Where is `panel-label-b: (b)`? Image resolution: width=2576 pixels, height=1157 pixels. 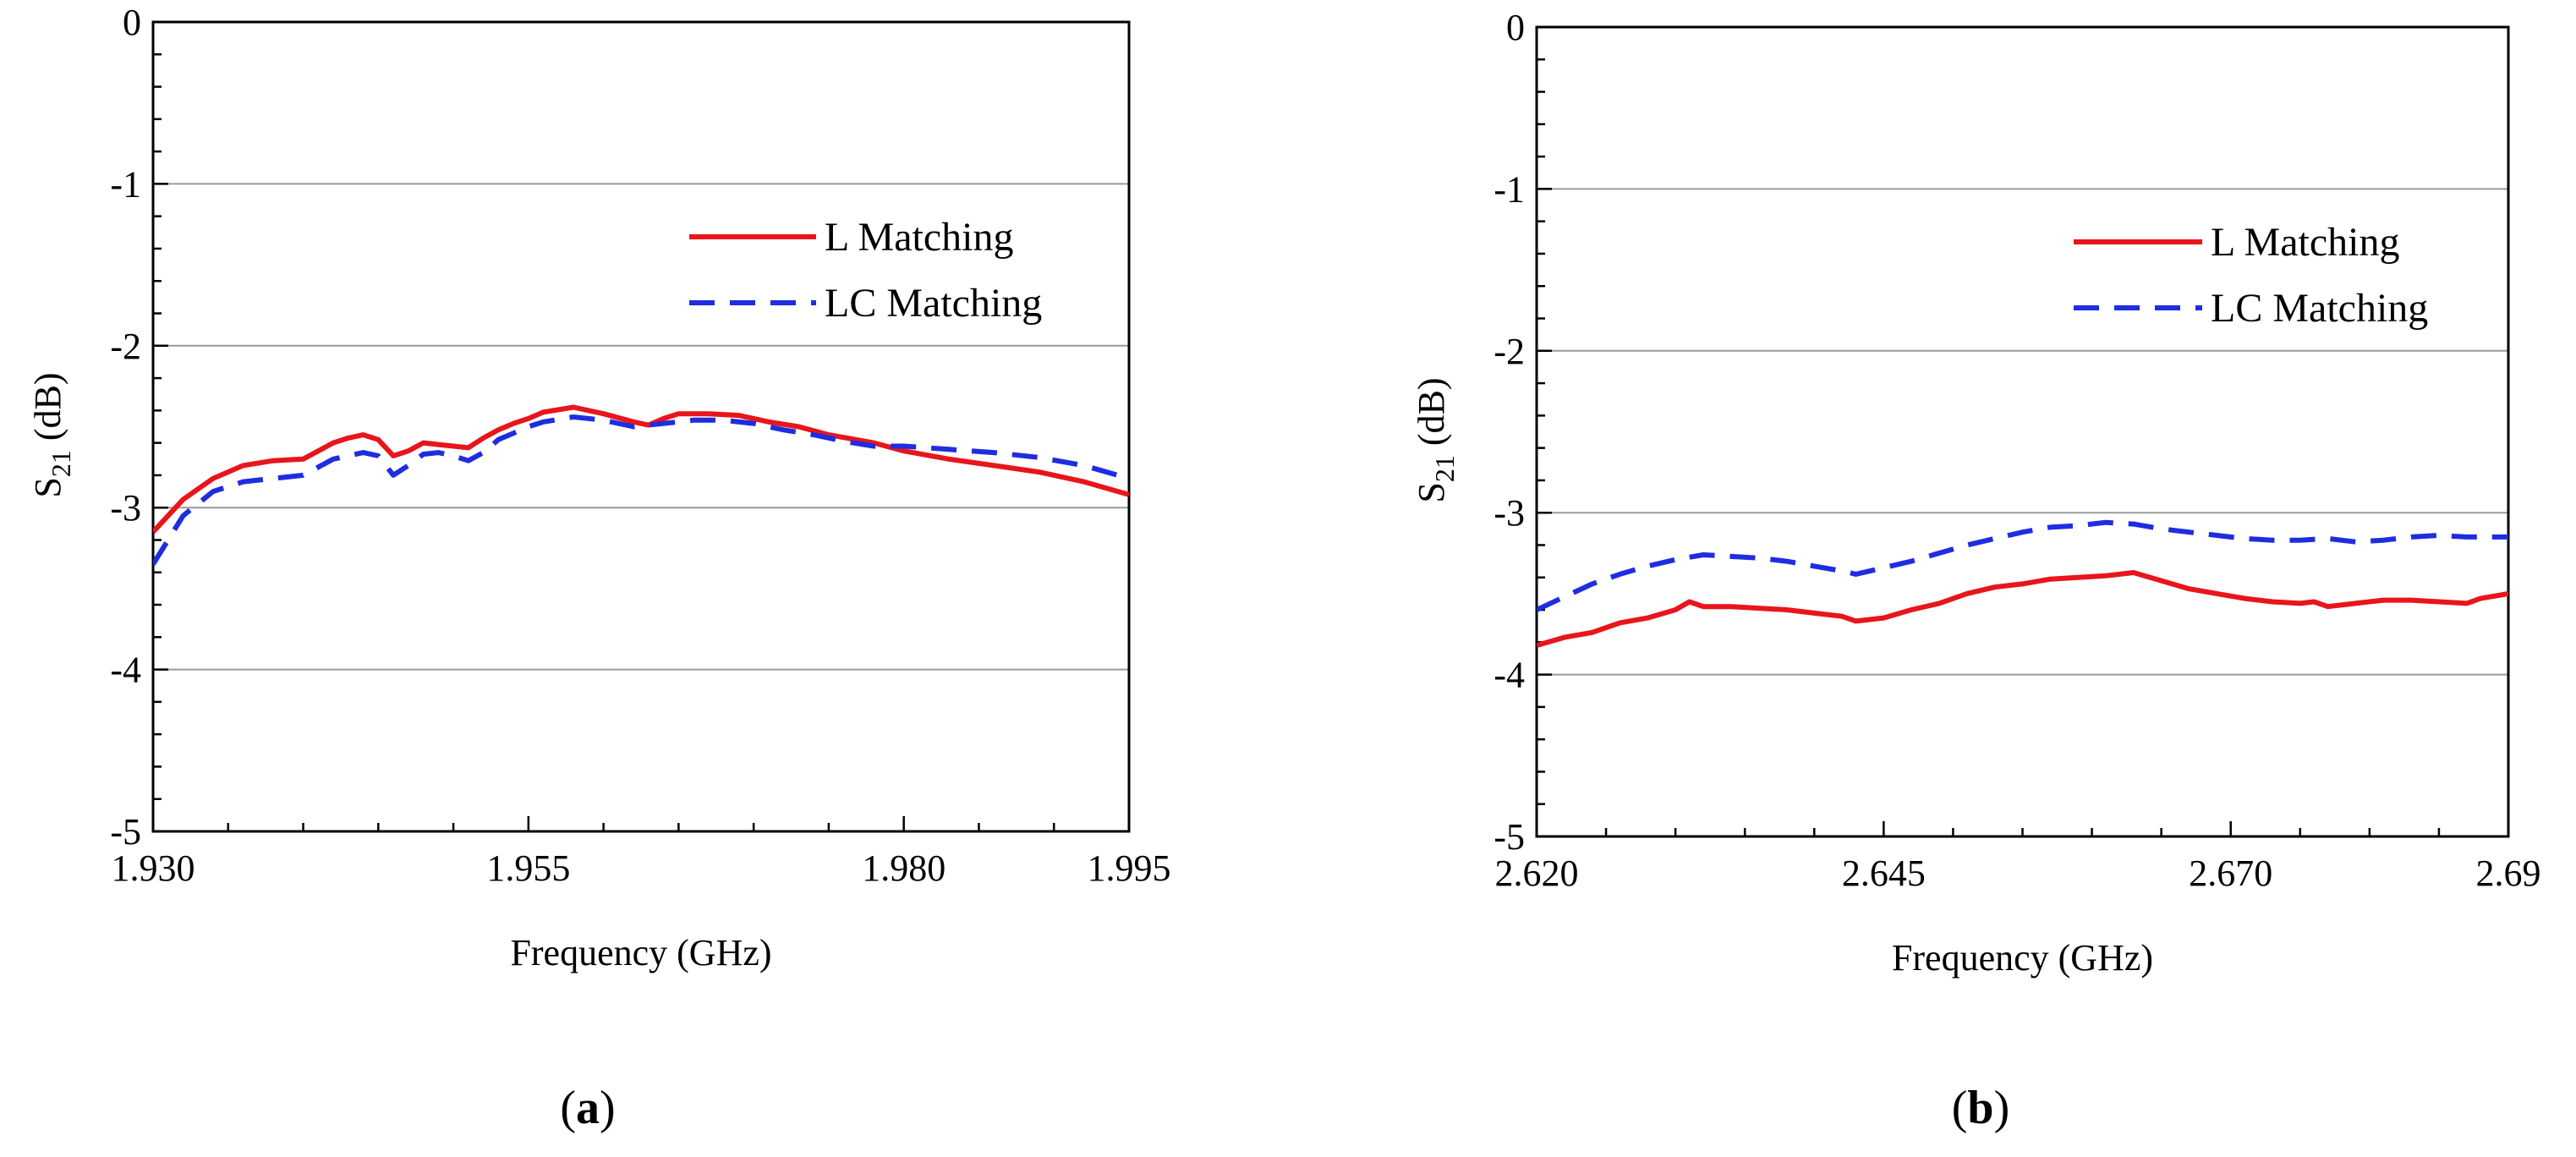 panel-label-b: (b) is located at coordinates (1980, 1108).